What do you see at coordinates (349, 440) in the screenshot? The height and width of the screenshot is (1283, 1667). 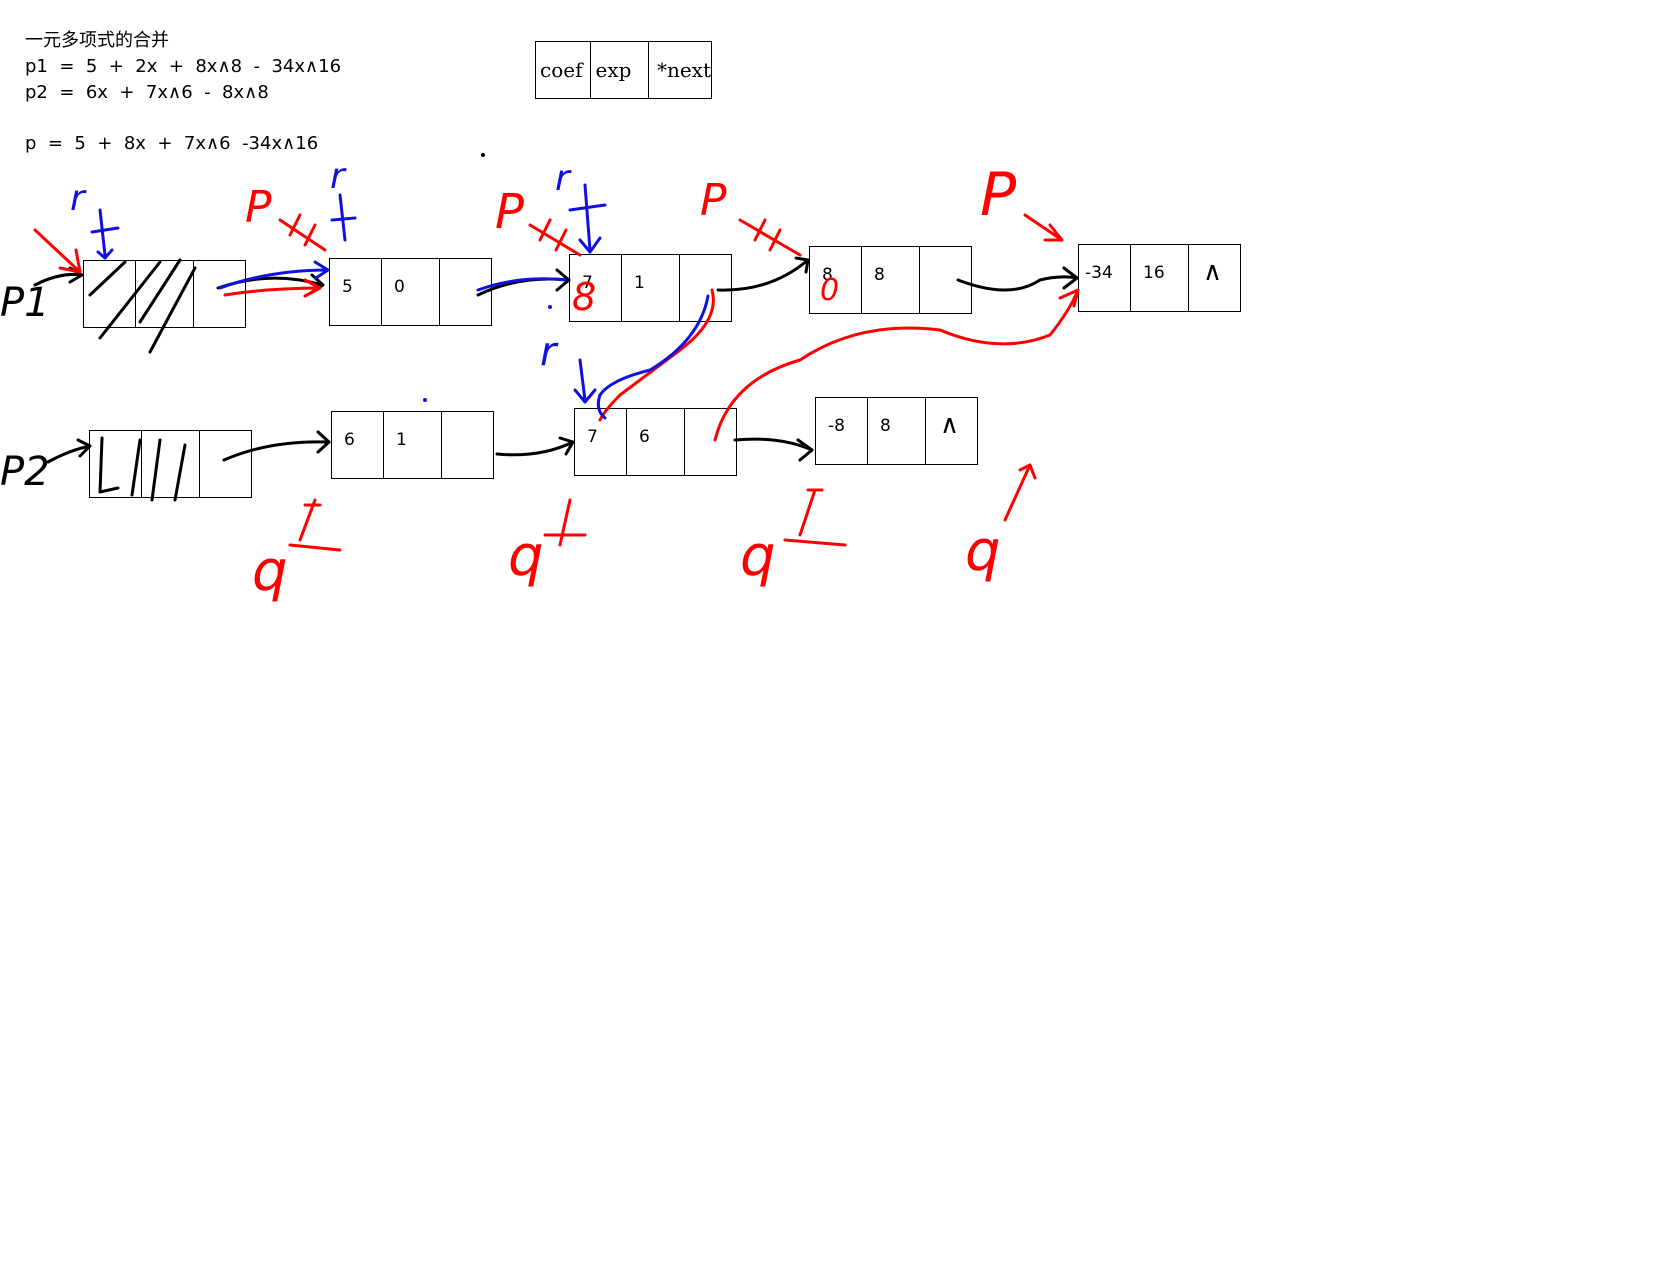 I see `node-coef: 6` at bounding box center [349, 440].